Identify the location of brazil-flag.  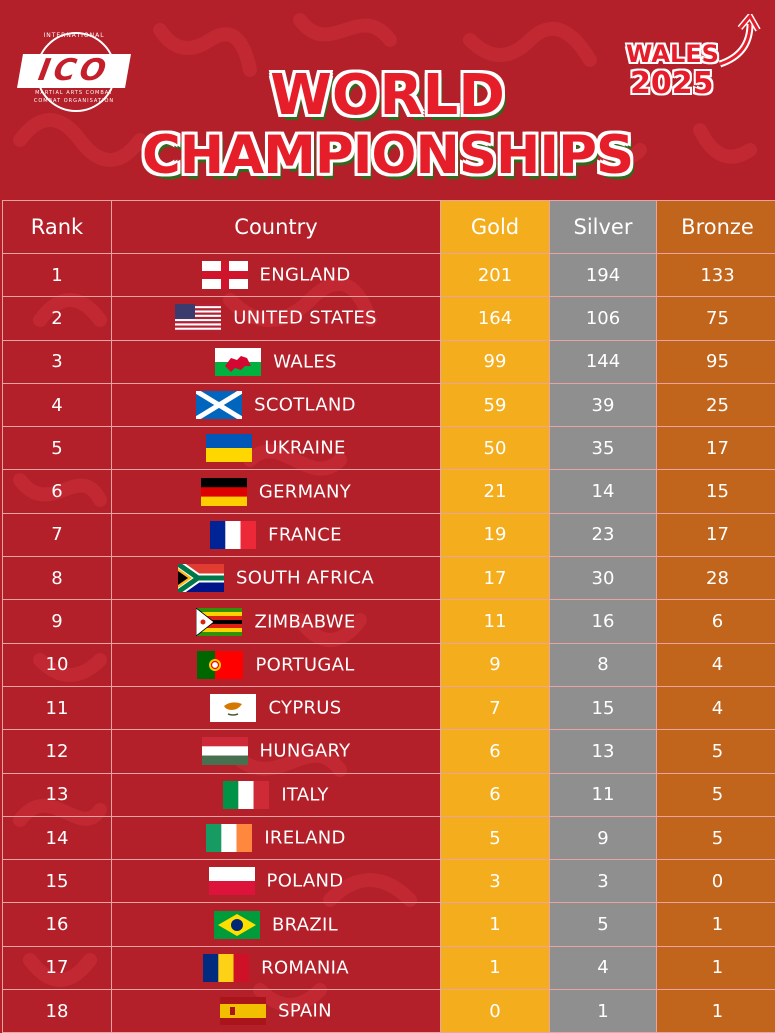
(237, 925).